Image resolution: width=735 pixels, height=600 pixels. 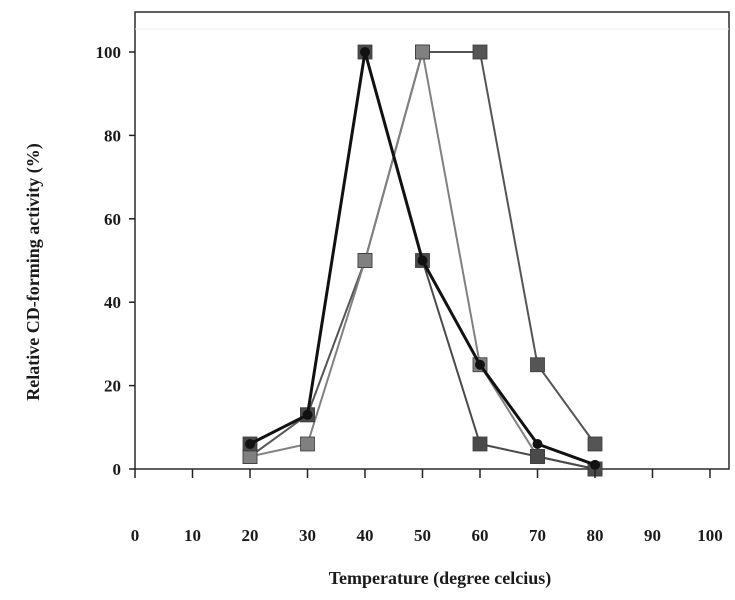 What do you see at coordinates (440, 578) in the screenshot?
I see `x-axis-title: Temperature (degree celcius)` at bounding box center [440, 578].